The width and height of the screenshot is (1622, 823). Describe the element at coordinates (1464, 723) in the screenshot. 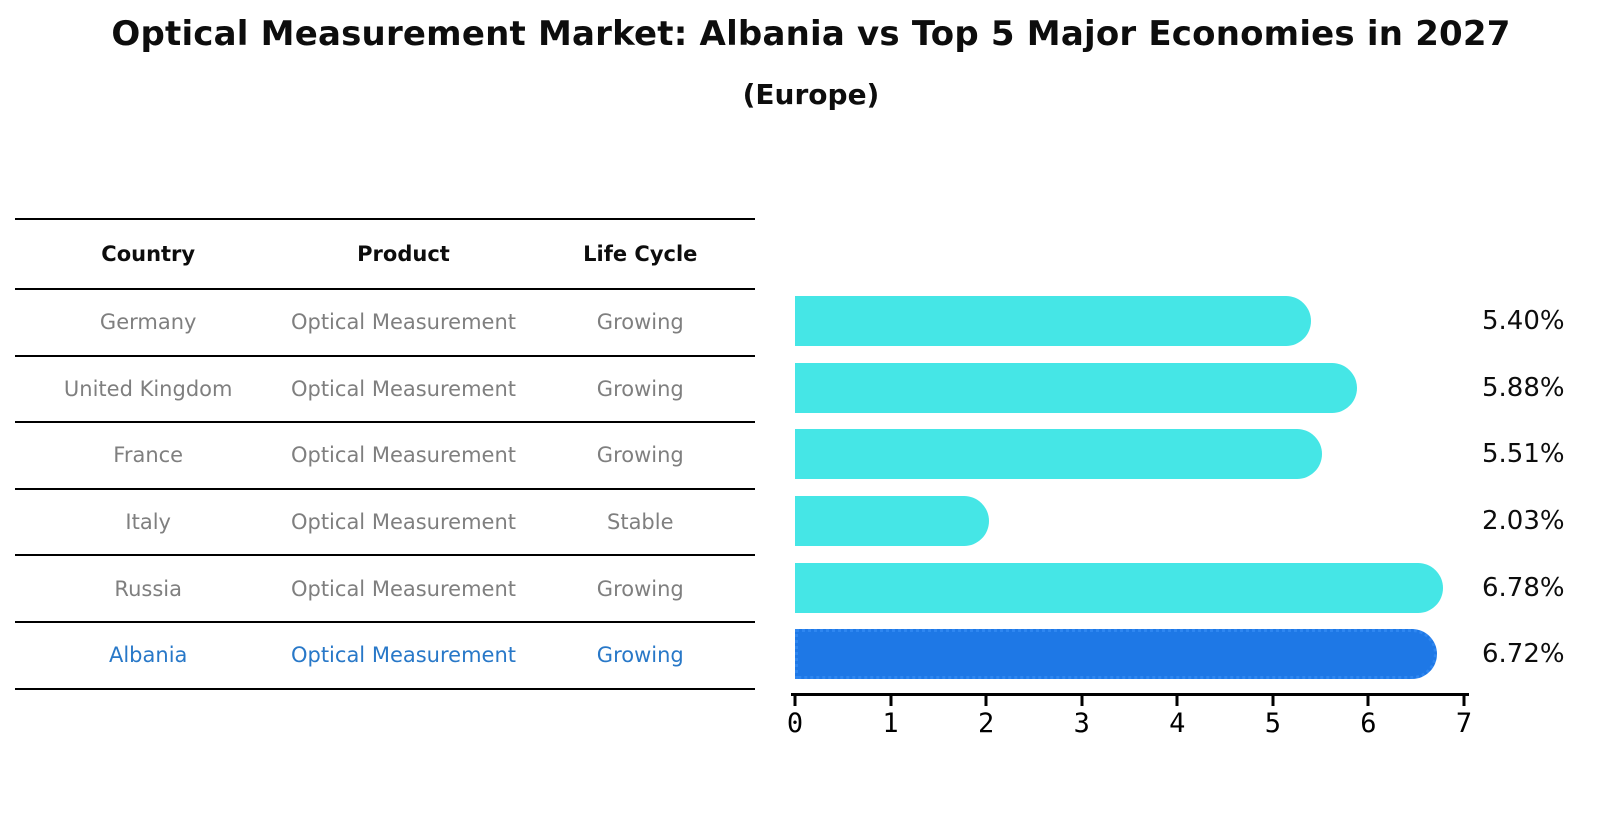

I see `tick-label: 7` at that location.